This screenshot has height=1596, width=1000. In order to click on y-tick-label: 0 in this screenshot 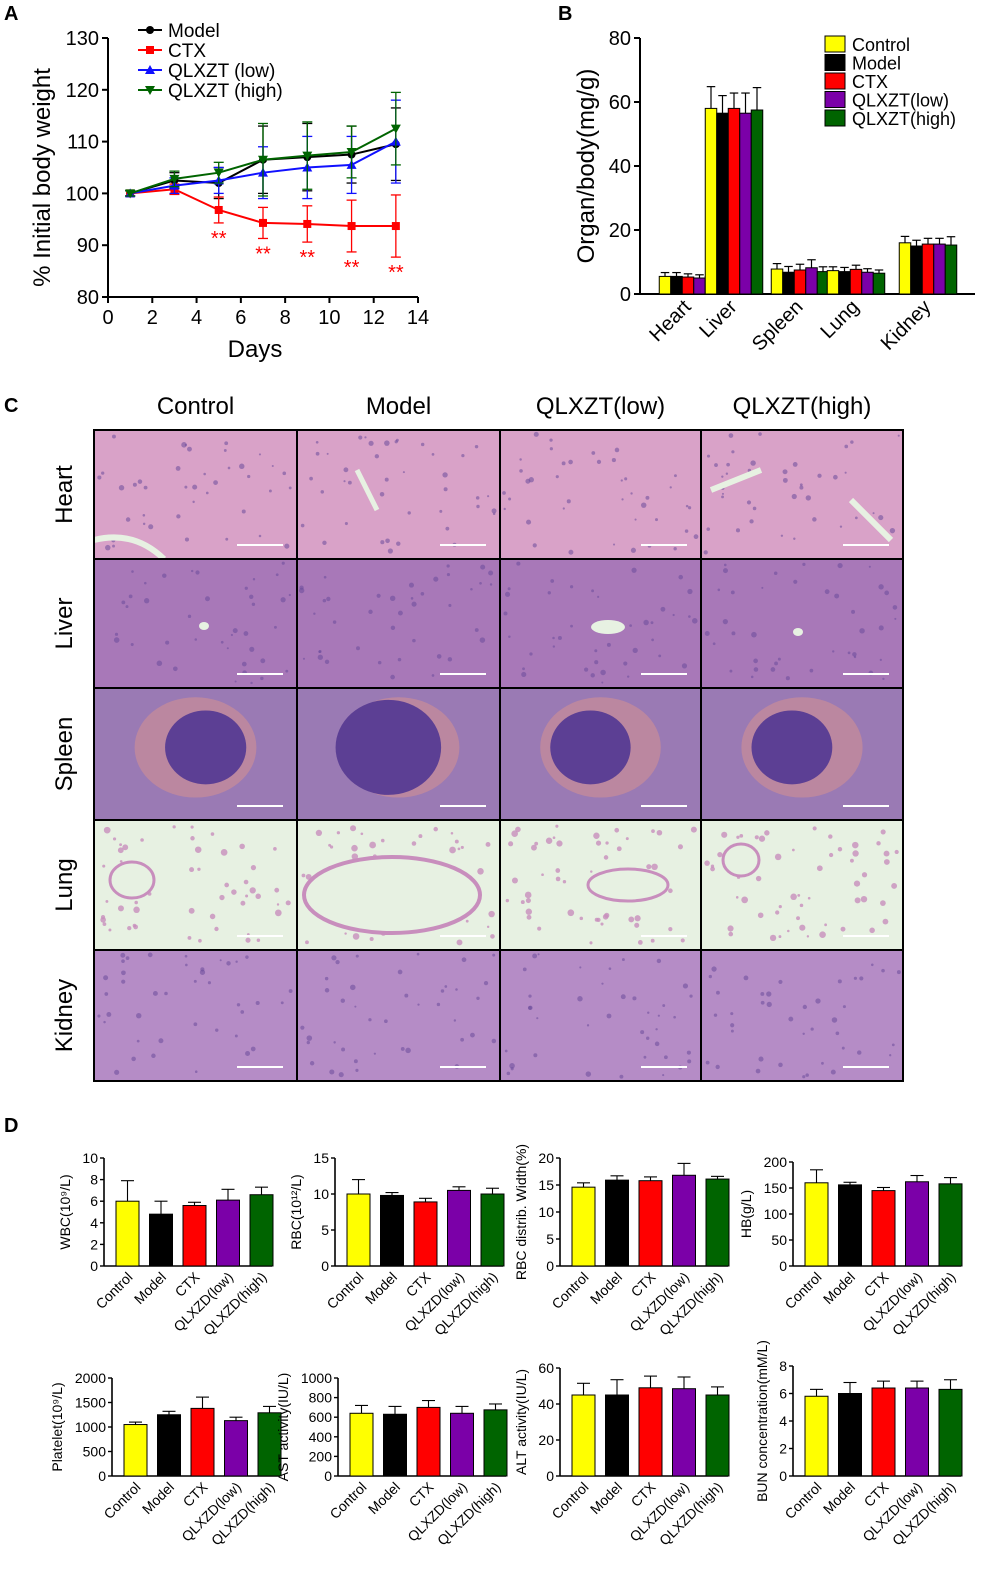, I will do `click(94, 1266)`.